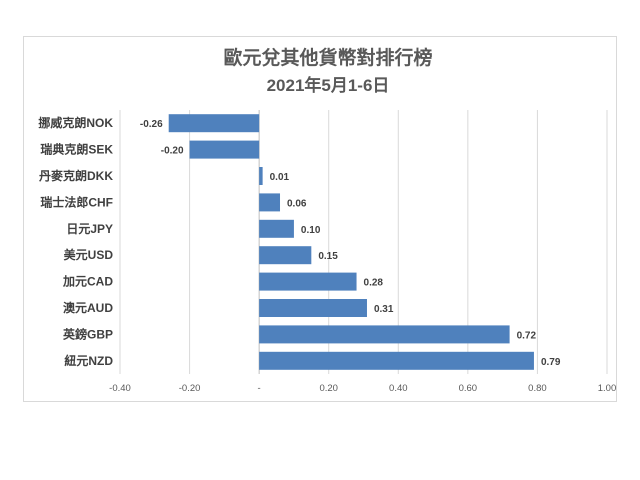  What do you see at coordinates (280, 177) in the screenshot?
I see `data-label: 0.01` at bounding box center [280, 177].